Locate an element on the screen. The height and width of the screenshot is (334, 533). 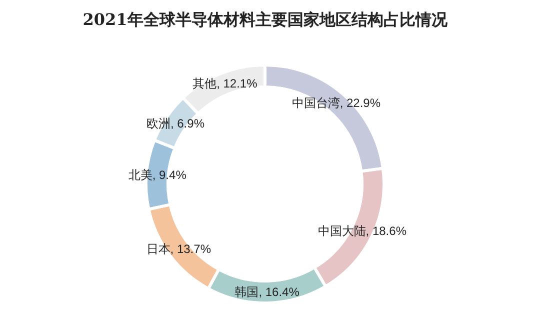
slice-label: 欧洲, 6.9% is located at coordinates (175, 123).